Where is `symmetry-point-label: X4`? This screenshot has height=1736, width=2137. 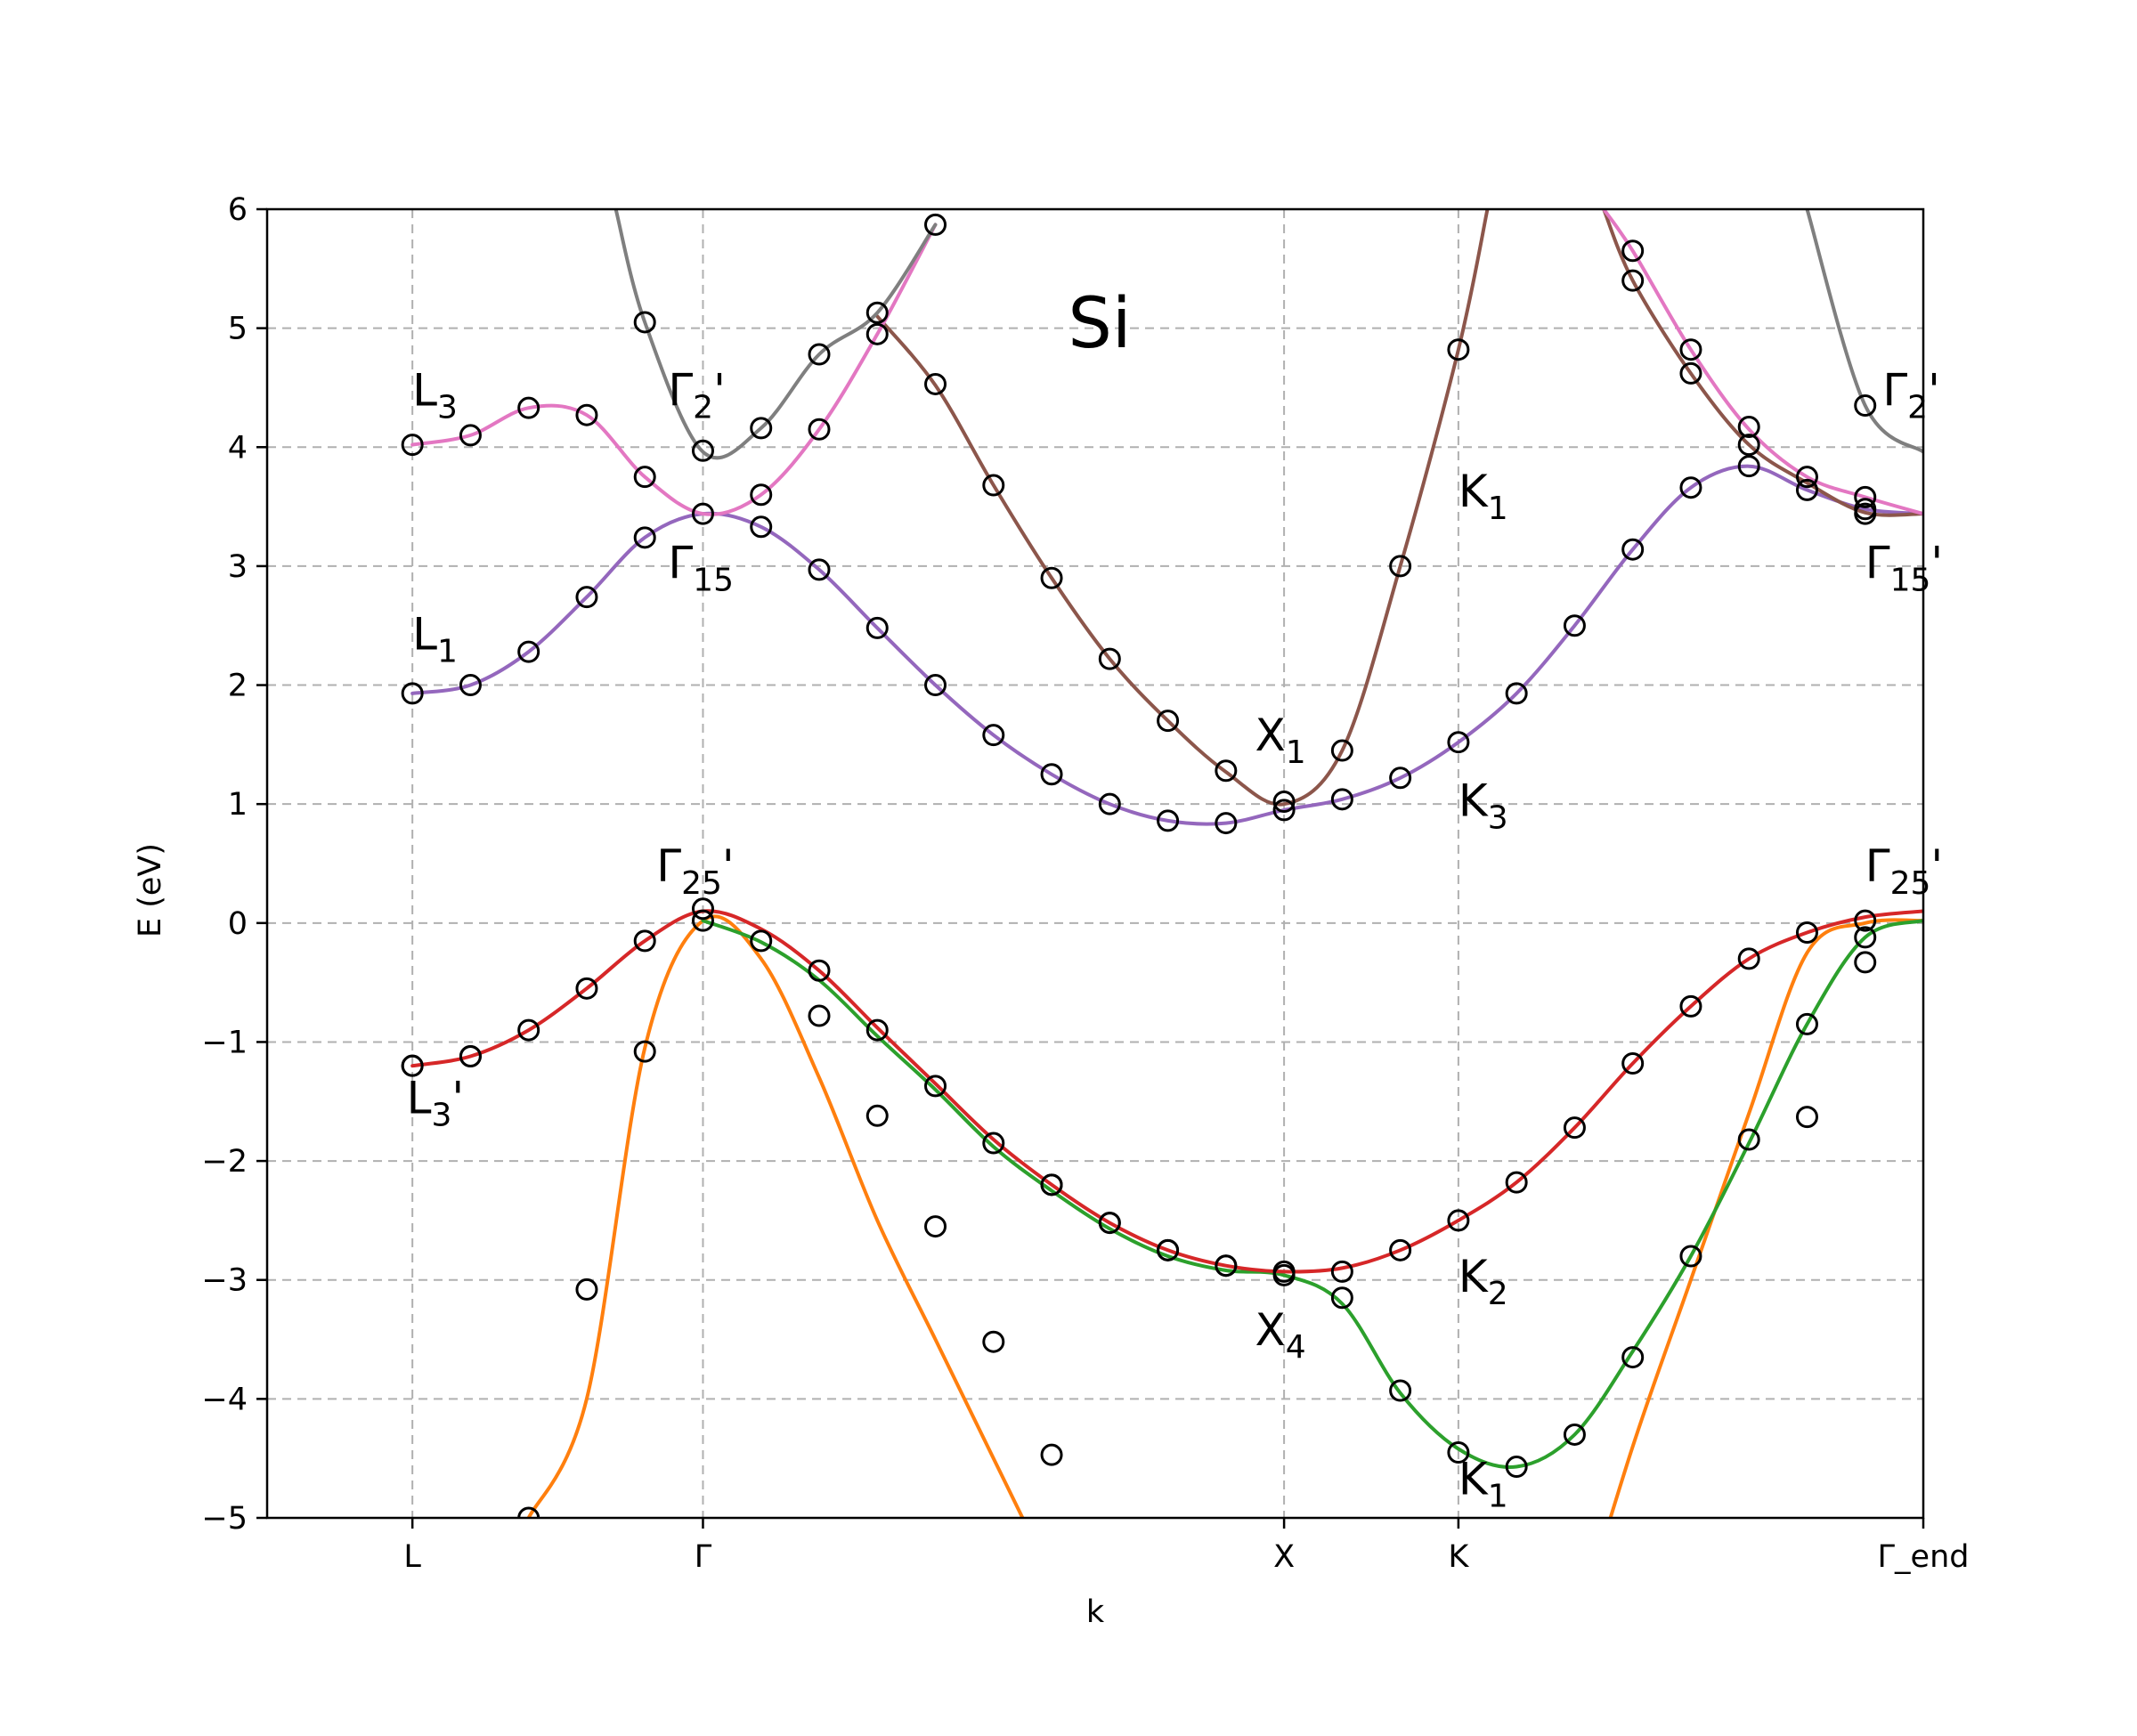 symmetry-point-label: X4 is located at coordinates (1280, 1335).